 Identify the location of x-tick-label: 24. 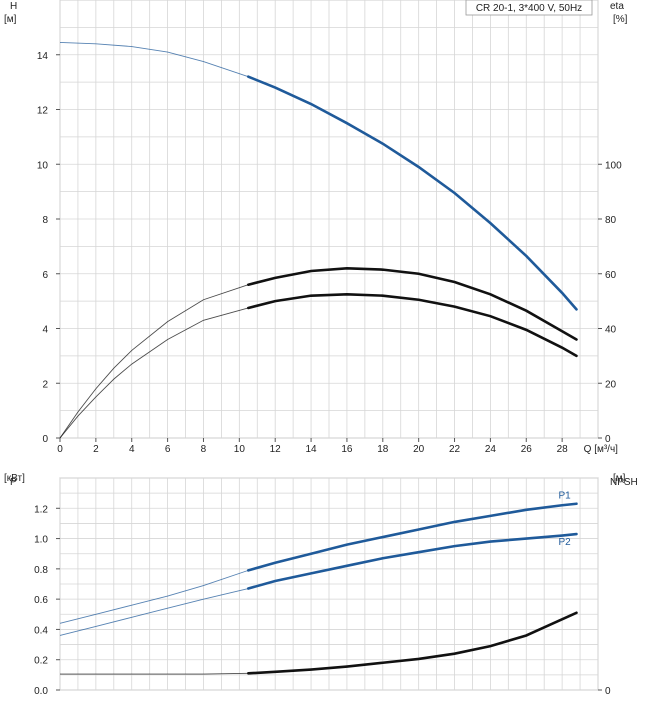
(491, 449).